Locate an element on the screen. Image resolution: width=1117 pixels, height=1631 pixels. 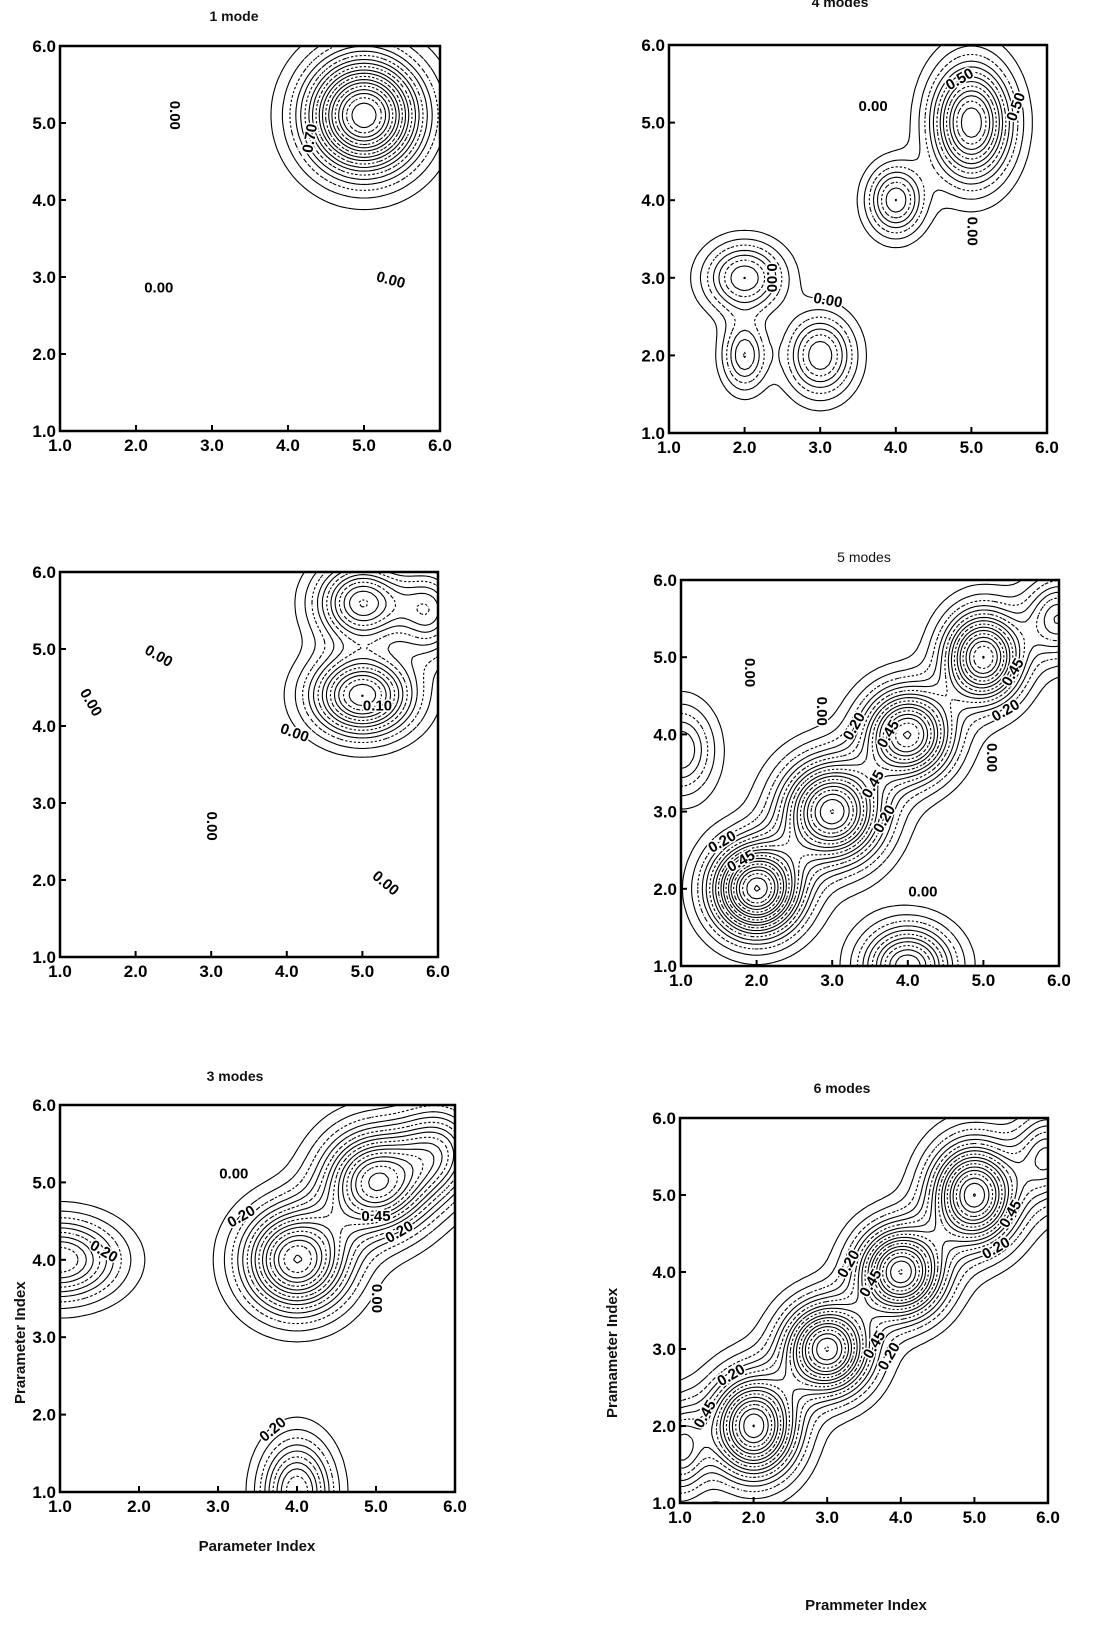
x-axis-label: Prammeter Index is located at coordinates (866, 1605).